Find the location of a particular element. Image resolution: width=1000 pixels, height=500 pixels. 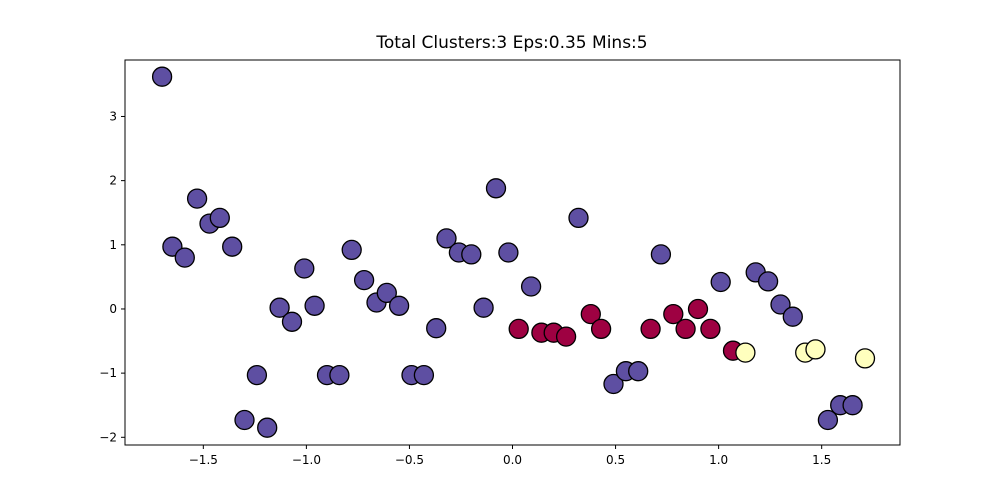

x-tick-label: 0.5 is located at coordinates (615, 460).